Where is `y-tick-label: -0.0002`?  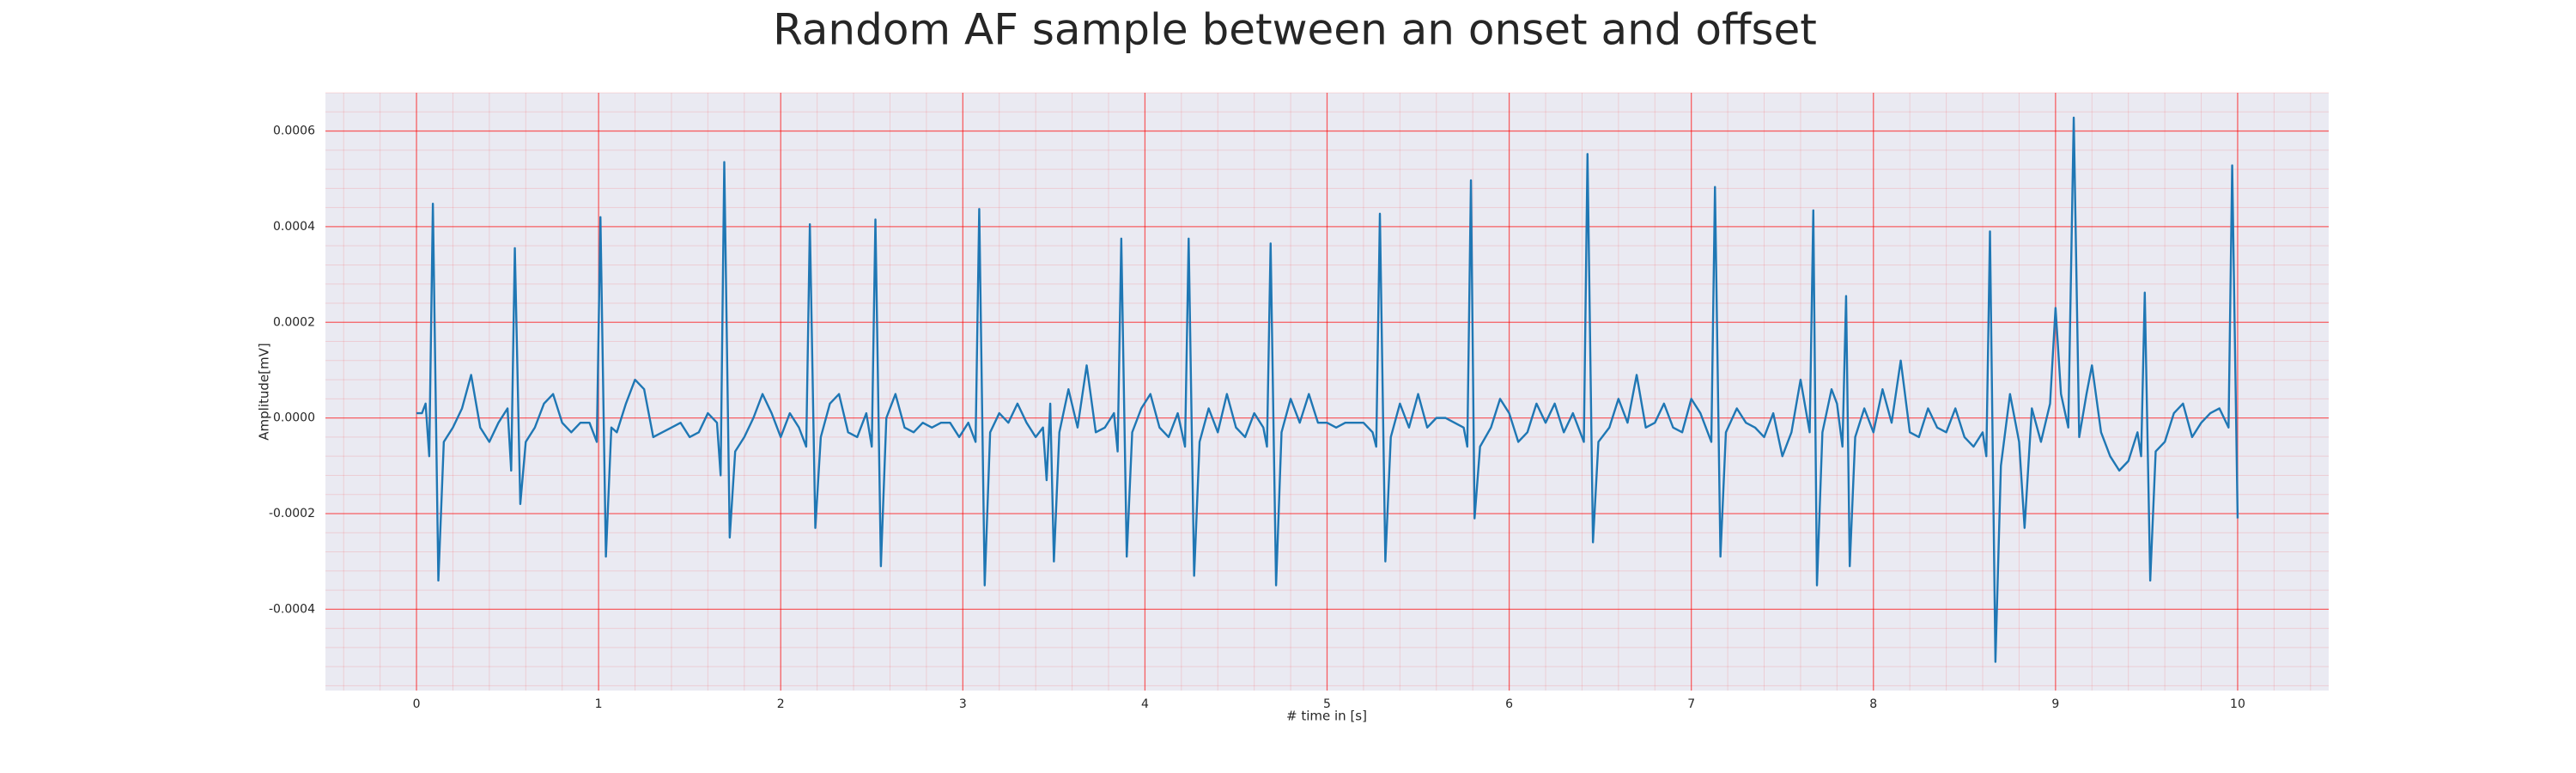
y-tick-label: -0.0002 is located at coordinates (292, 513).